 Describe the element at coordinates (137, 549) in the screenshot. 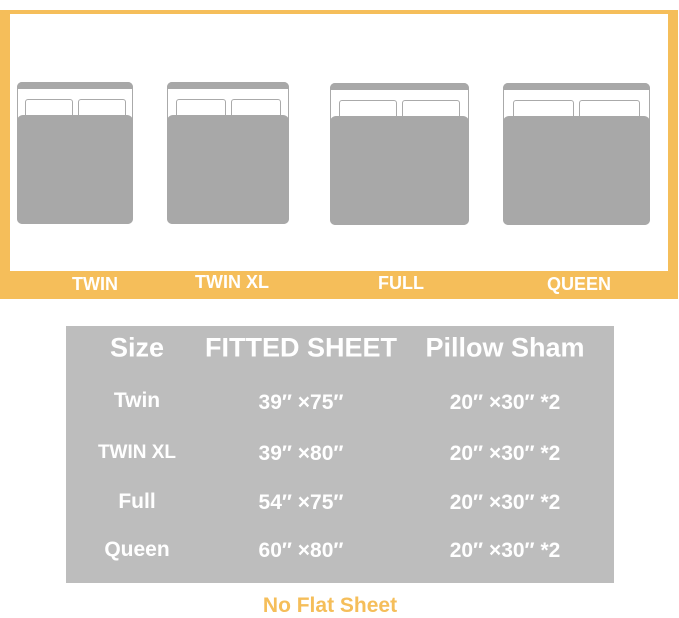

I see `row-size: Queen` at that location.